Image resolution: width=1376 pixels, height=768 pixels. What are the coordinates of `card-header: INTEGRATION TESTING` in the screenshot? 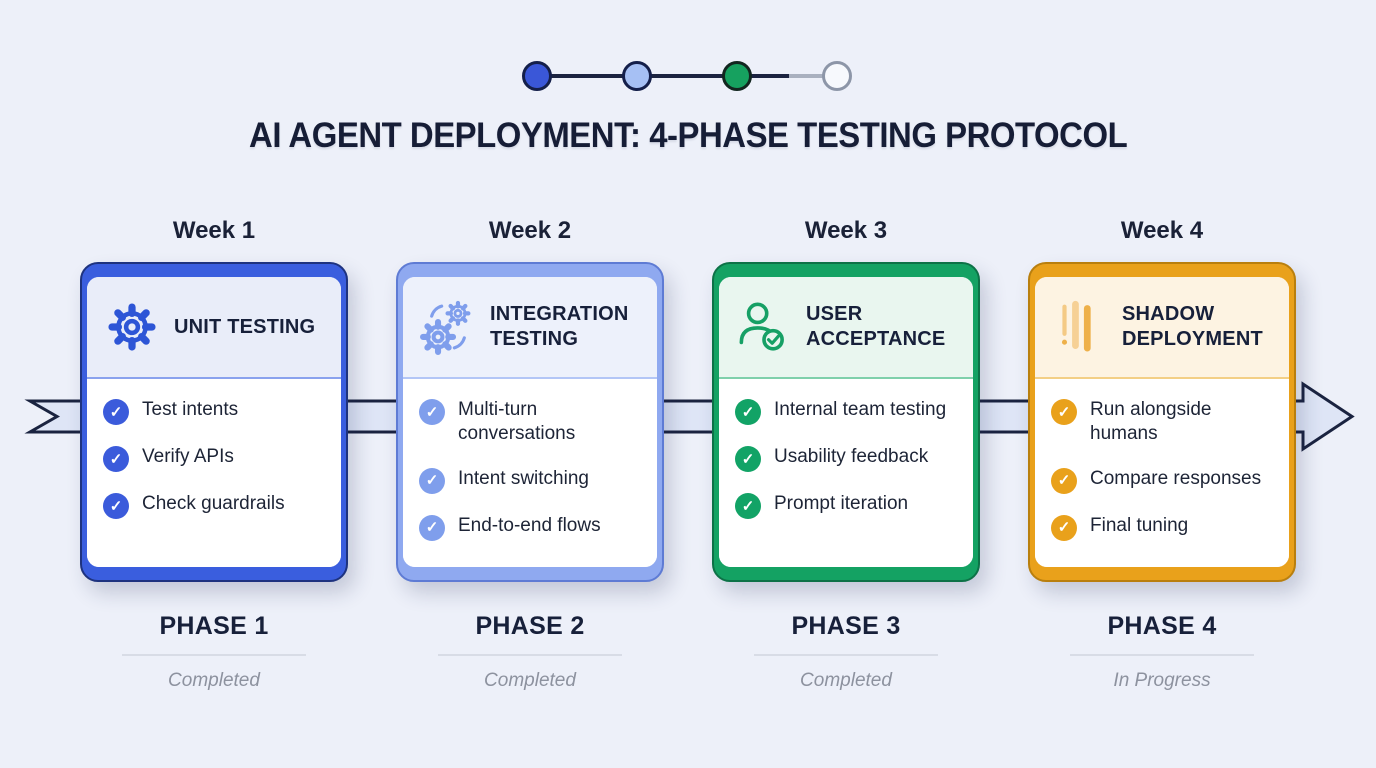 It's located at (530, 328).